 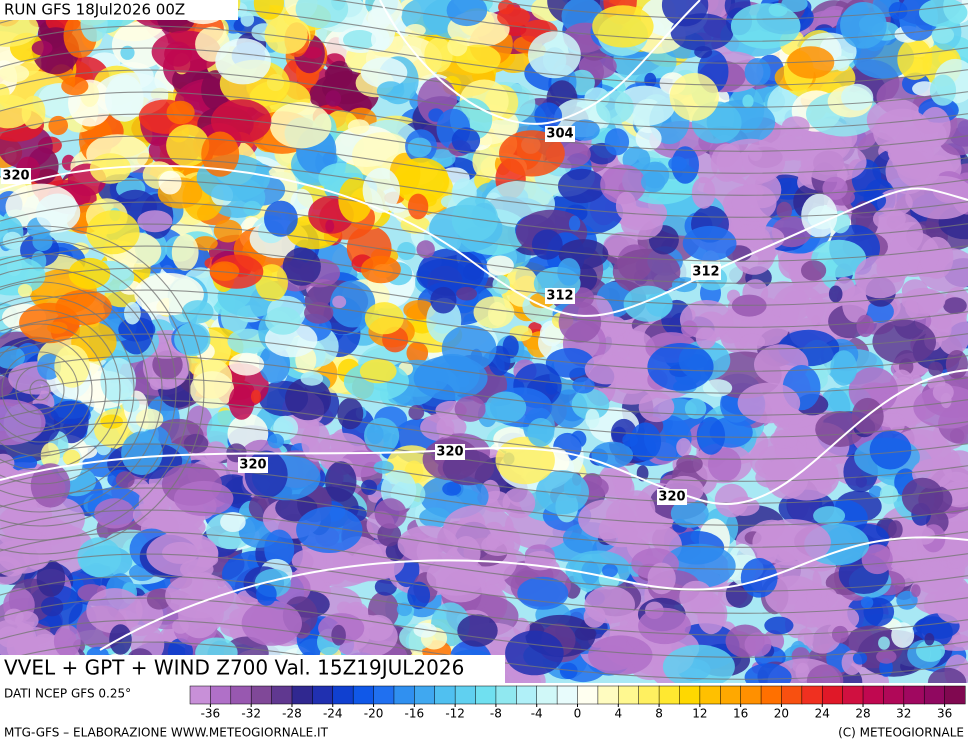 I want to click on contour-label: 304, so click(x=559, y=134).